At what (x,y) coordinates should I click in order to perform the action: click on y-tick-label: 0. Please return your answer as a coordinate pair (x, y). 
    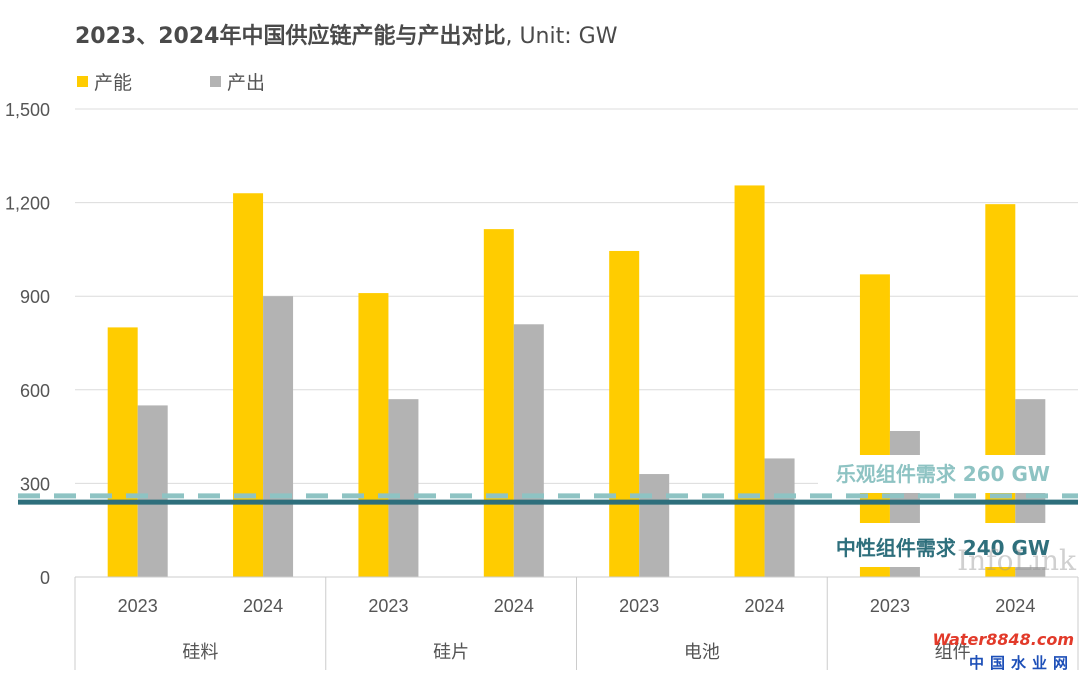
    Looking at the image, I should click on (45, 578).